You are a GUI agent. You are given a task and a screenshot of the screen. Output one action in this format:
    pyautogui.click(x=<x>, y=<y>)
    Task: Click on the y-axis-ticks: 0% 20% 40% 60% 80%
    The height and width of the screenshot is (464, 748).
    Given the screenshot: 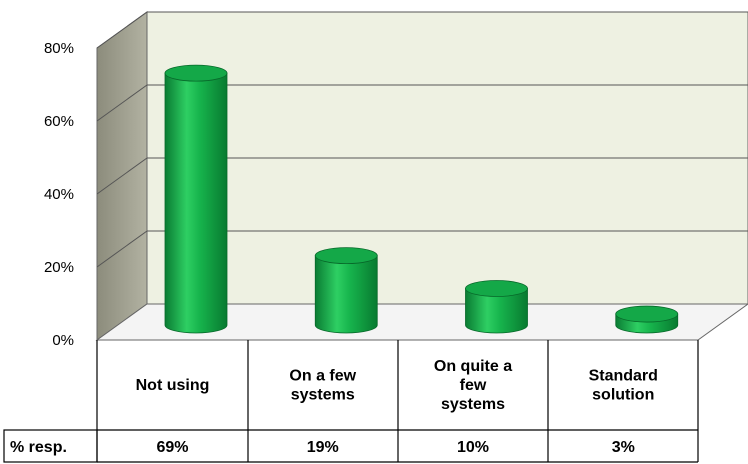 What is the action you would take?
    pyautogui.click(x=59, y=194)
    